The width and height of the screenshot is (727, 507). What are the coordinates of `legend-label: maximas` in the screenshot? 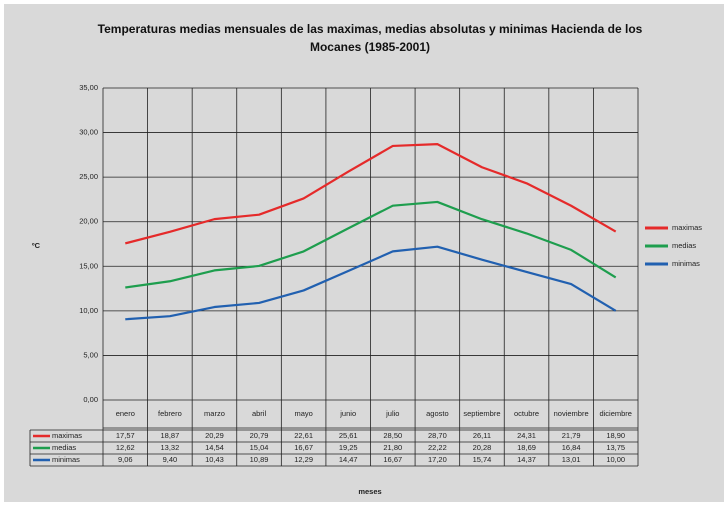 It's located at (687, 227).